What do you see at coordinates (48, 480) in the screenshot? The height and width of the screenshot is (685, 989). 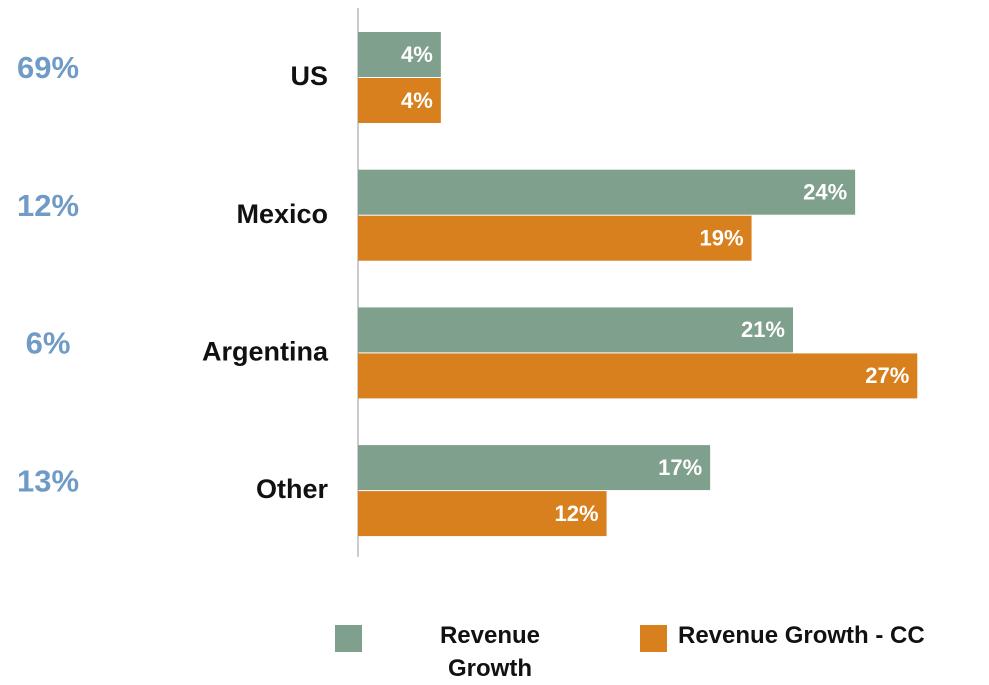 I see `share-label: 13%` at bounding box center [48, 480].